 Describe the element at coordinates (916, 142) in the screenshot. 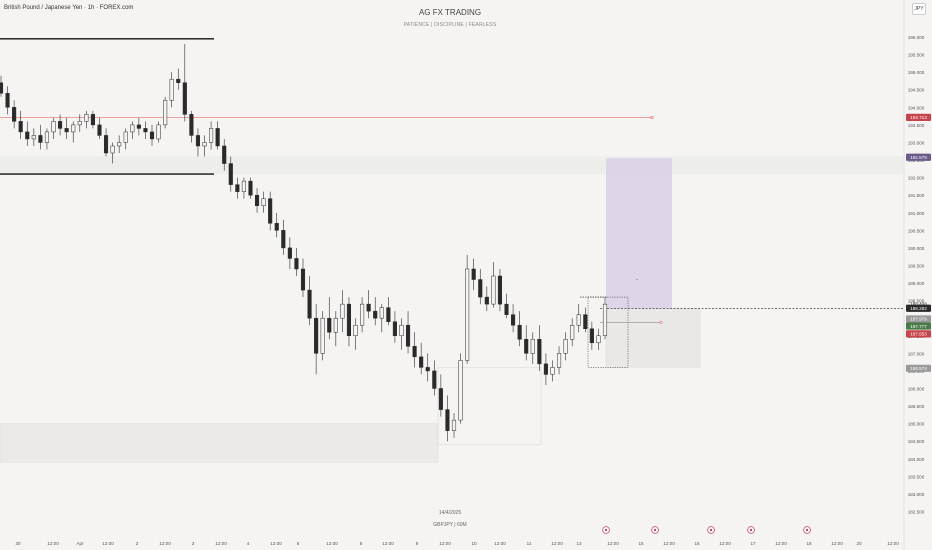

I see `y-tick-label: 193.000` at that location.